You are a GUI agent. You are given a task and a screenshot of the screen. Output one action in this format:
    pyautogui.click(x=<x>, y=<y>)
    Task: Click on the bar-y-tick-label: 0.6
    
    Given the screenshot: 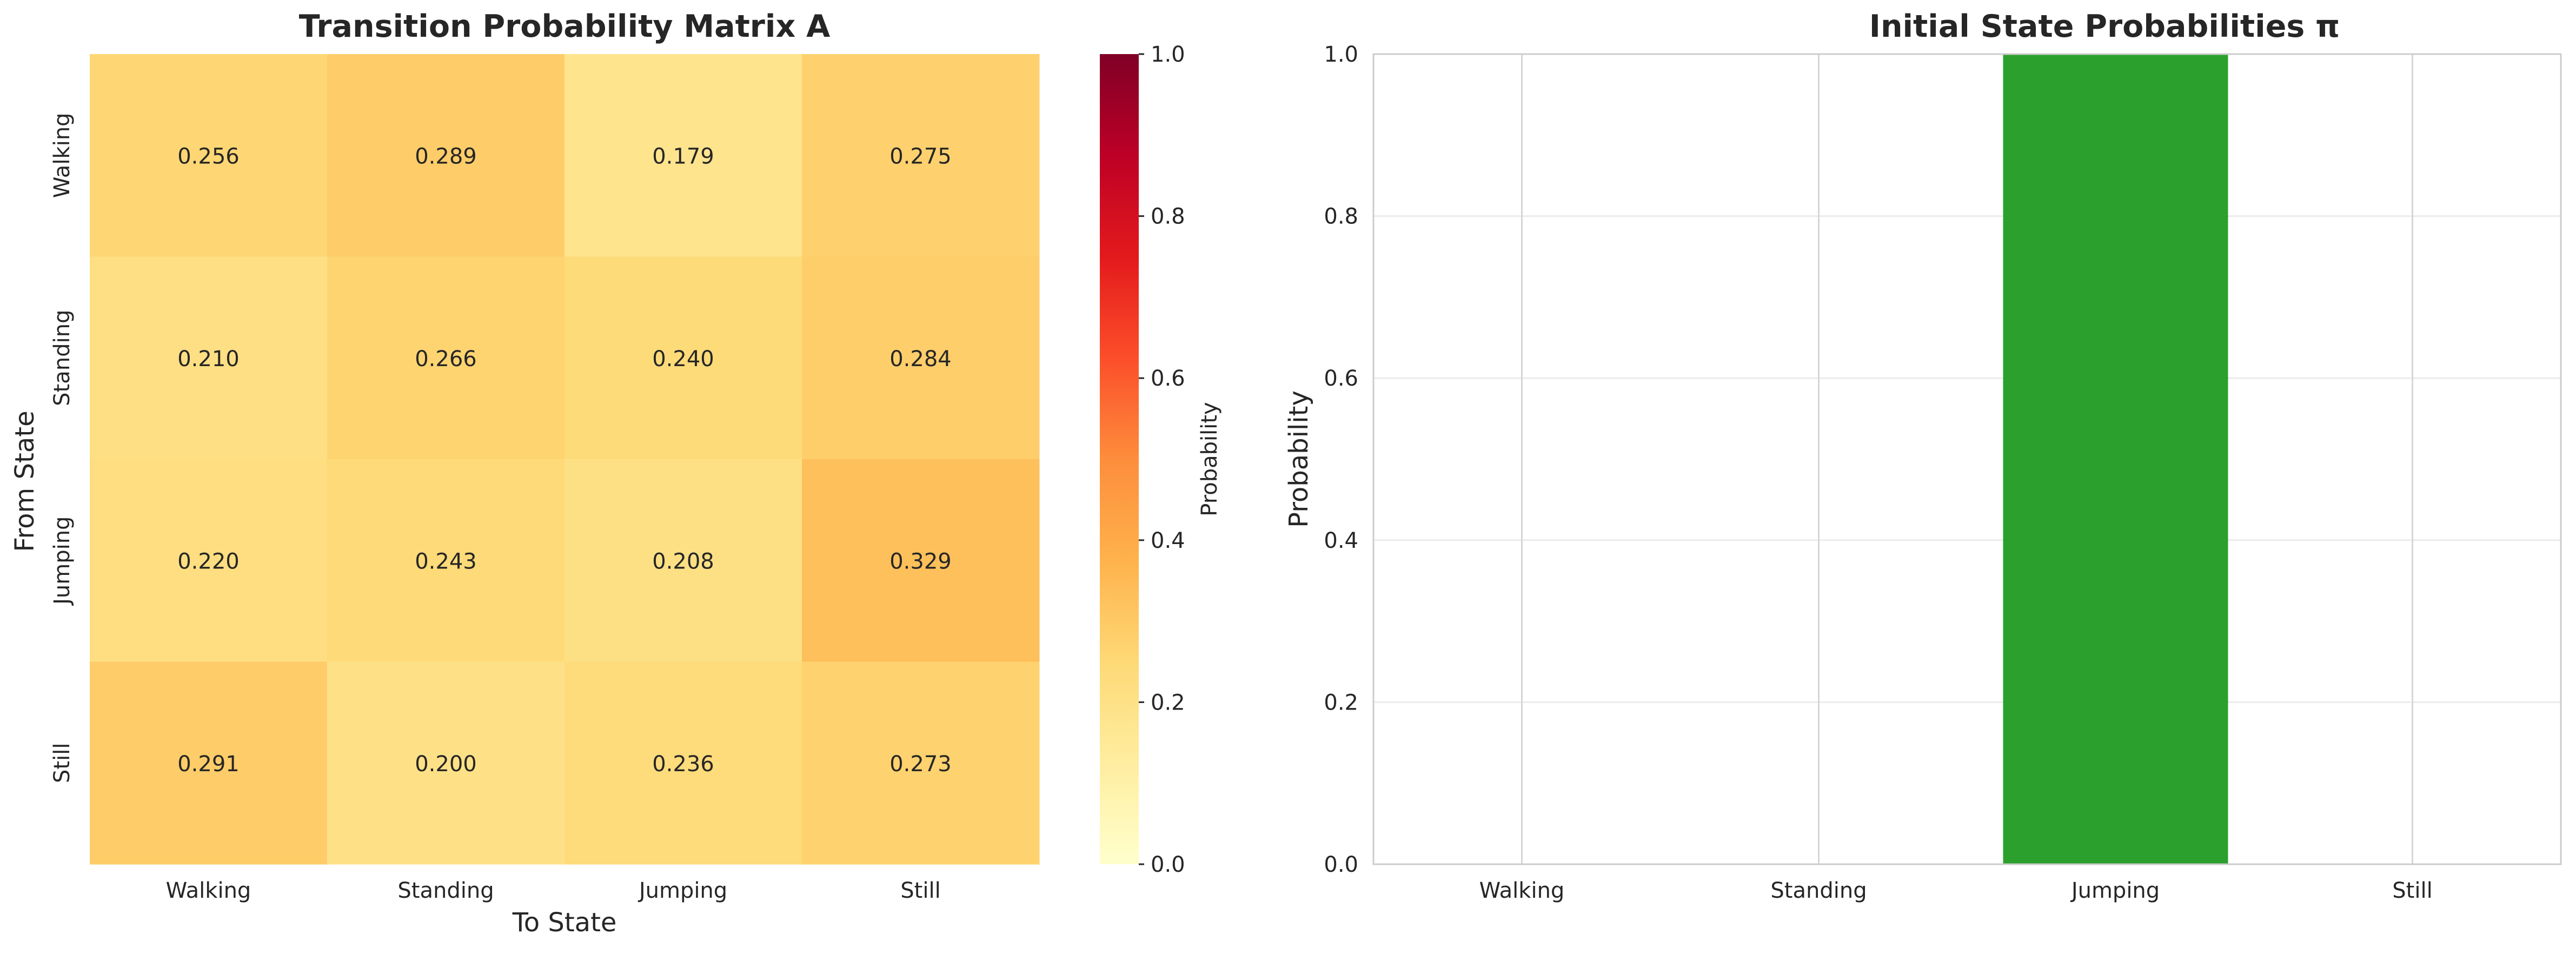 What is the action you would take?
    pyautogui.click(x=1341, y=379)
    